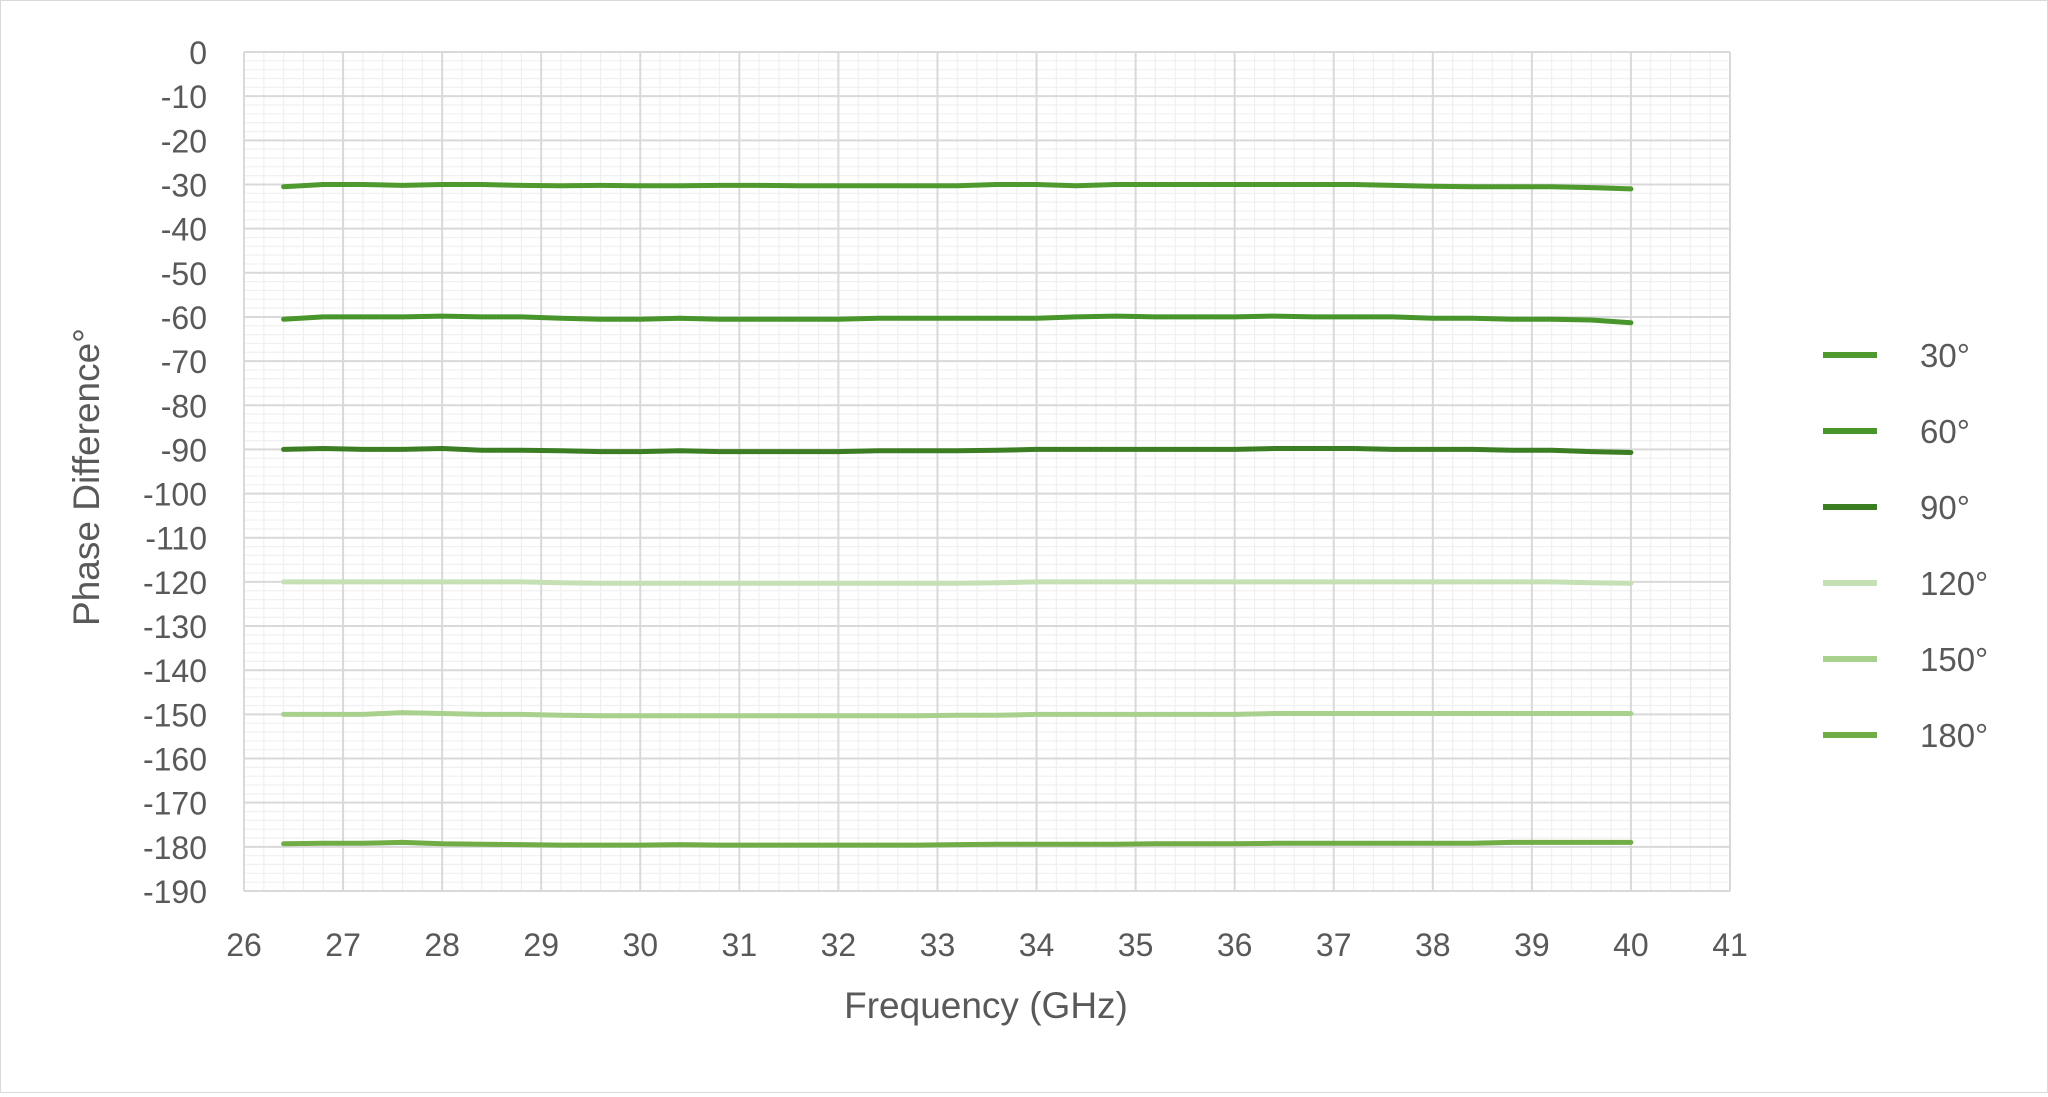  I want to click on legend-label: 90°, so click(1945, 507).